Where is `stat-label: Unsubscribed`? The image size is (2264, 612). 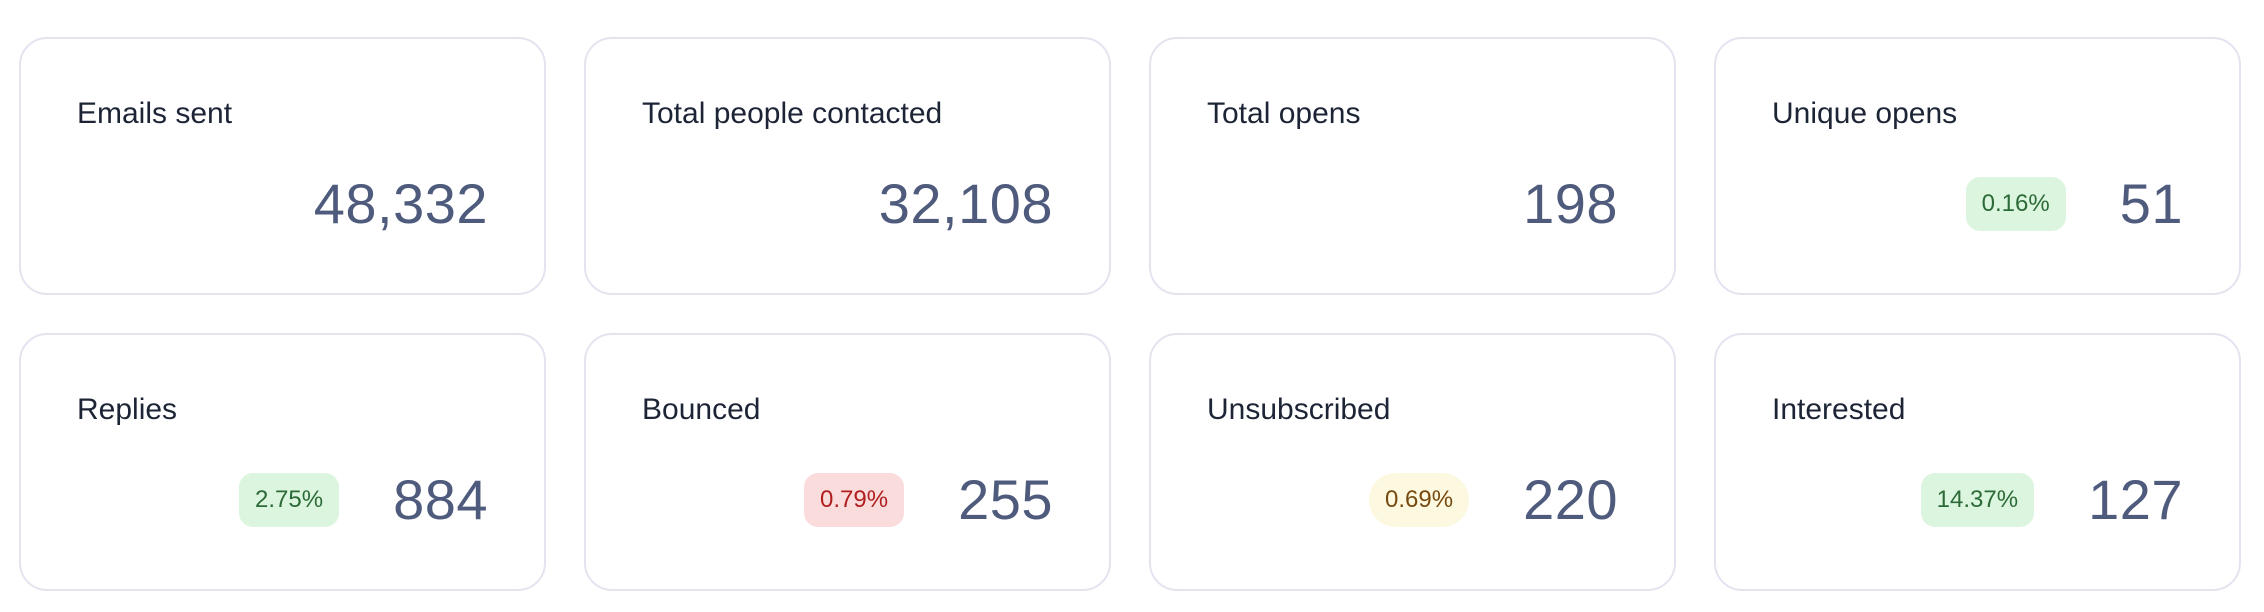 stat-label: Unsubscribed is located at coordinates (1299, 409).